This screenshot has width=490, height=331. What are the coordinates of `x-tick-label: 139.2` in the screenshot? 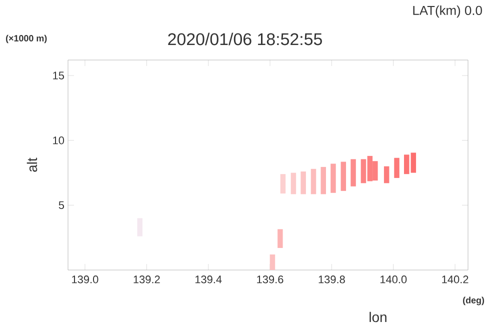 It's located at (147, 280).